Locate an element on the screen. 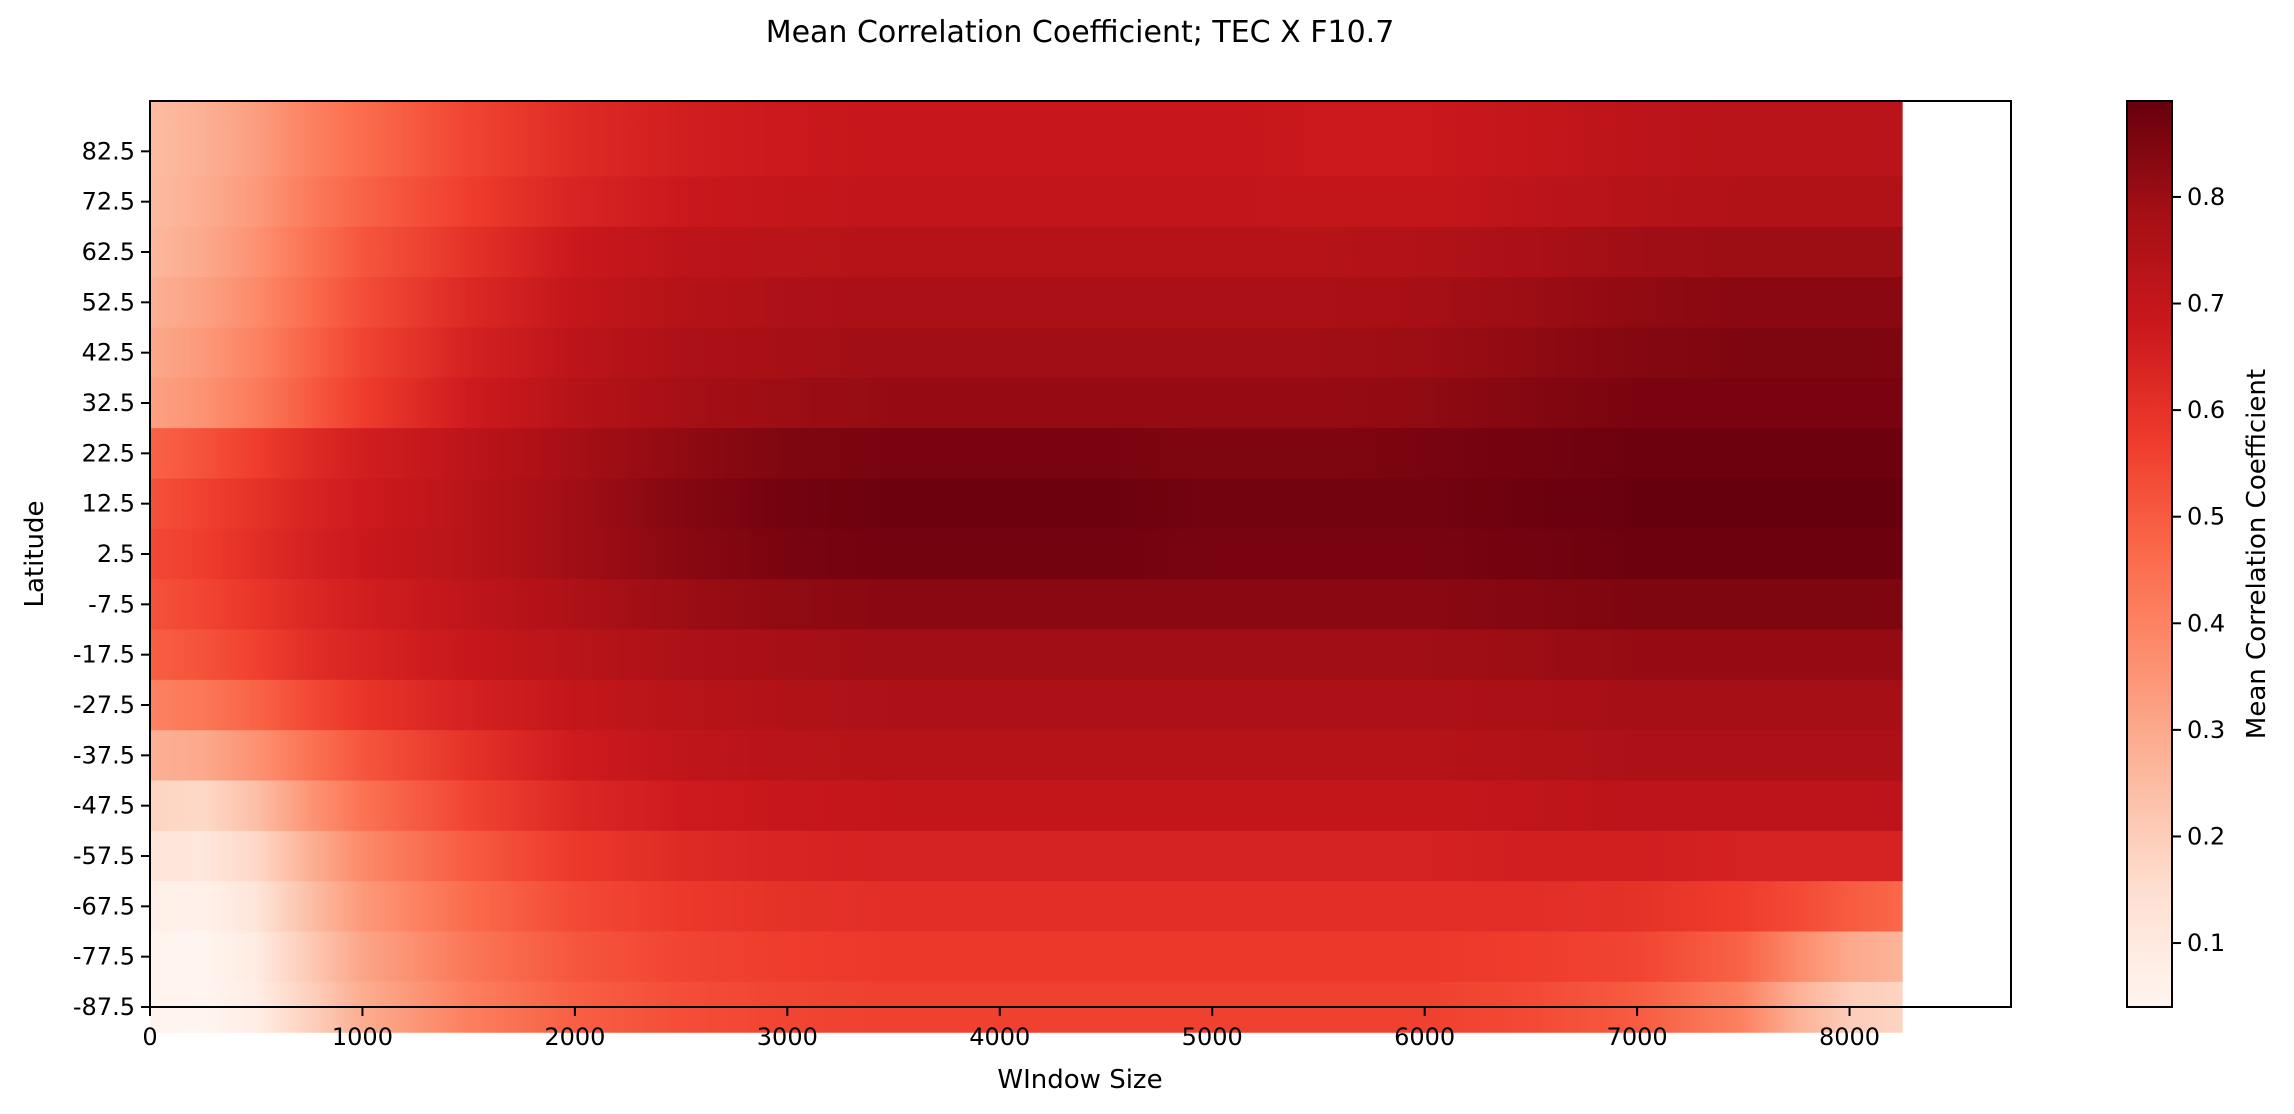  y-tick-label: -27.5 is located at coordinates (104, 705).